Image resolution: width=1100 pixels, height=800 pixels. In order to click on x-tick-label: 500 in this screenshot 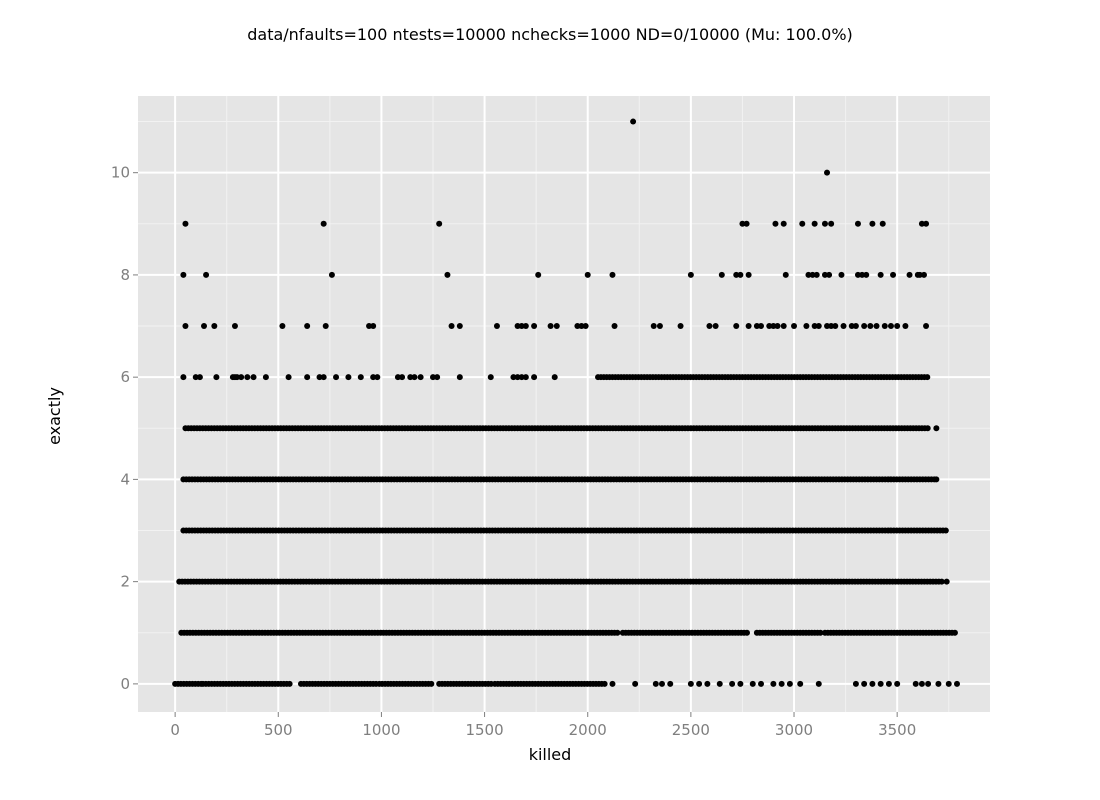, I will do `click(278, 730)`.